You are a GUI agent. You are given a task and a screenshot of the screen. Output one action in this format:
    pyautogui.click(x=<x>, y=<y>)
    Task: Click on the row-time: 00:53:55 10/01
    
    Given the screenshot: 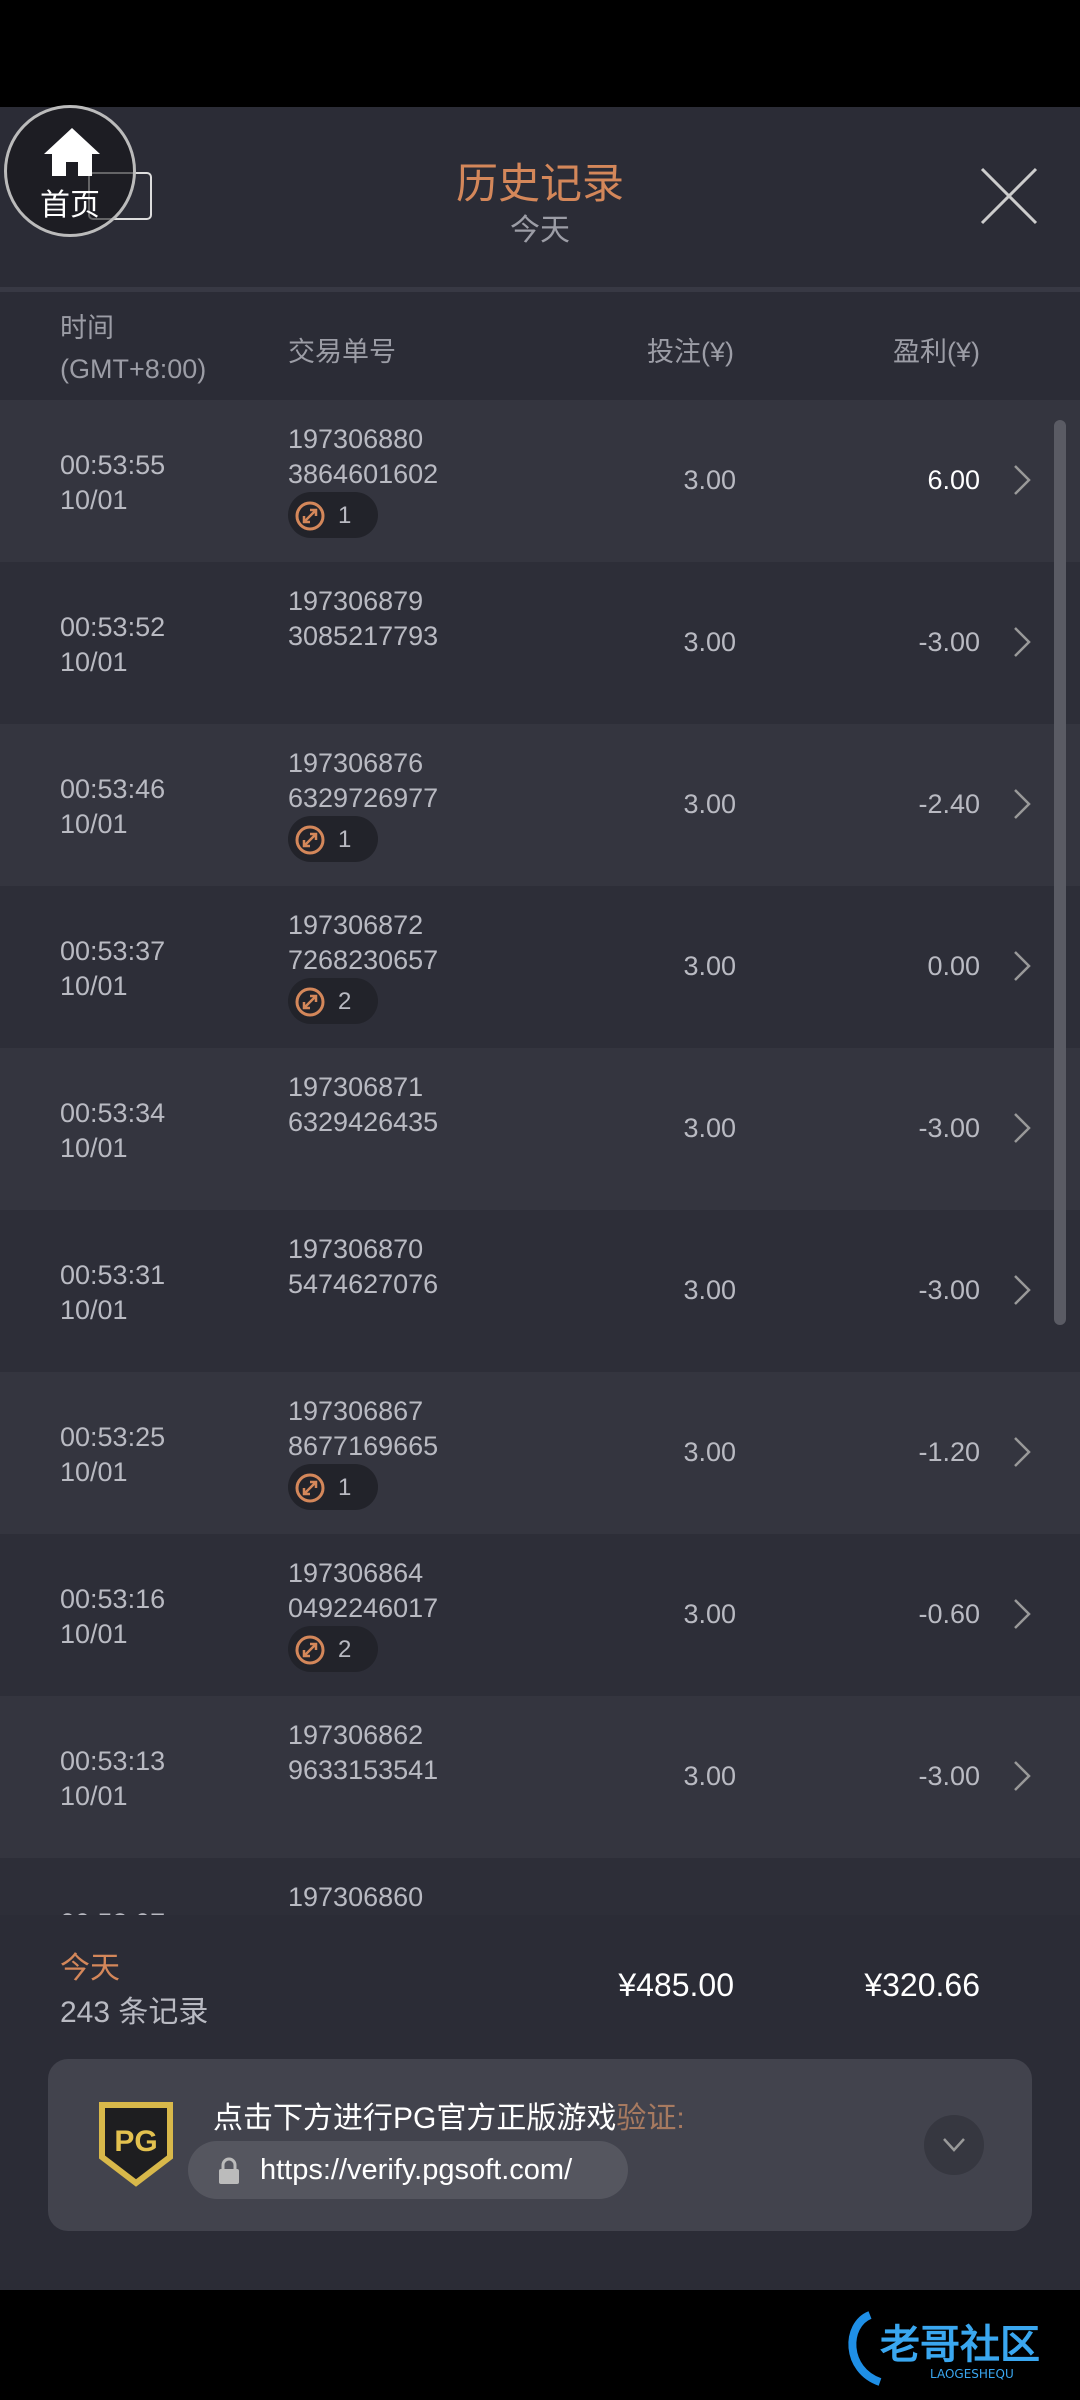 What is the action you would take?
    pyautogui.click(x=113, y=482)
    